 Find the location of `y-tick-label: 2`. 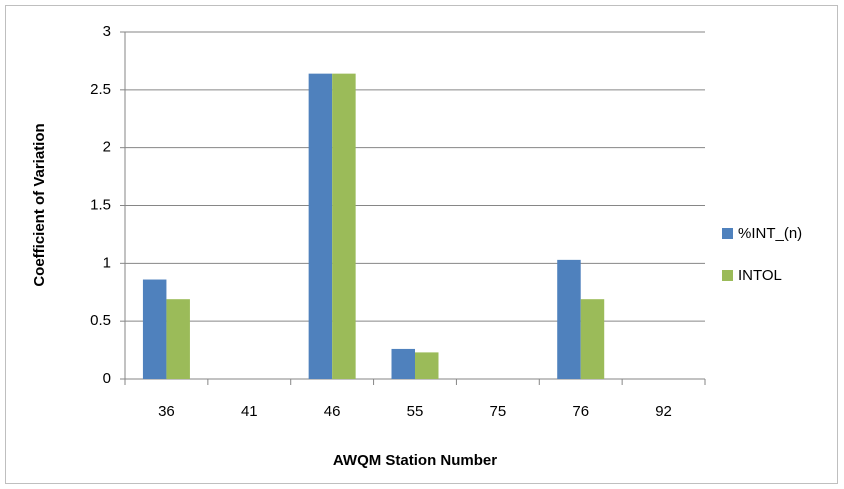

y-tick-label: 2 is located at coordinates (107, 147).